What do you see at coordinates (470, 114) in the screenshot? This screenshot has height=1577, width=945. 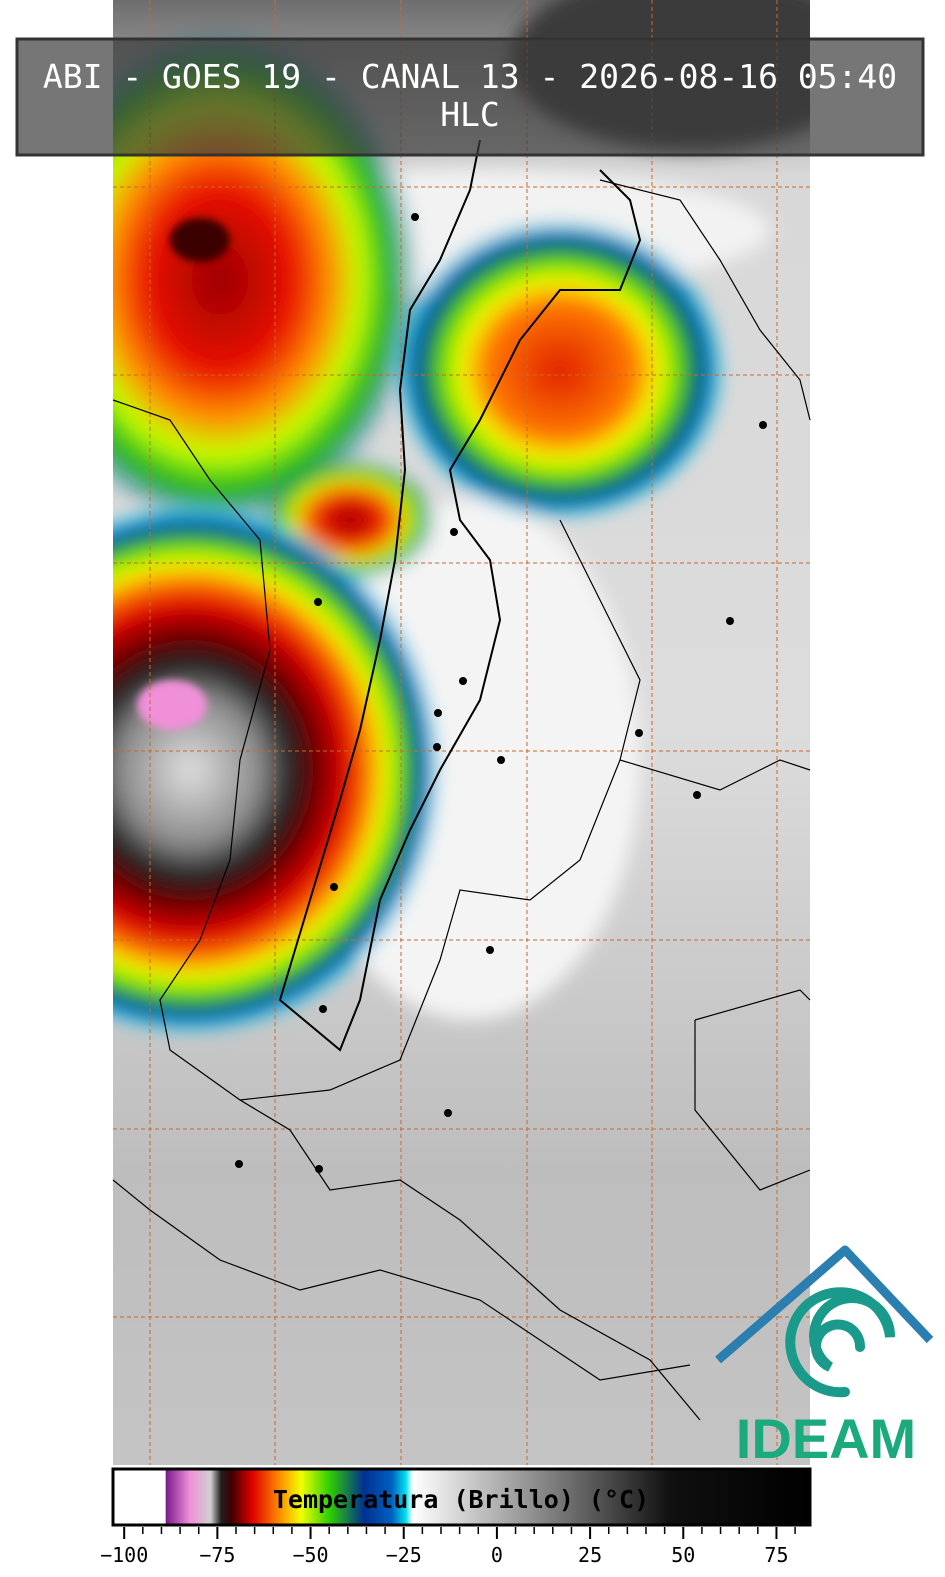 I see `subtitle: HLC` at bounding box center [470, 114].